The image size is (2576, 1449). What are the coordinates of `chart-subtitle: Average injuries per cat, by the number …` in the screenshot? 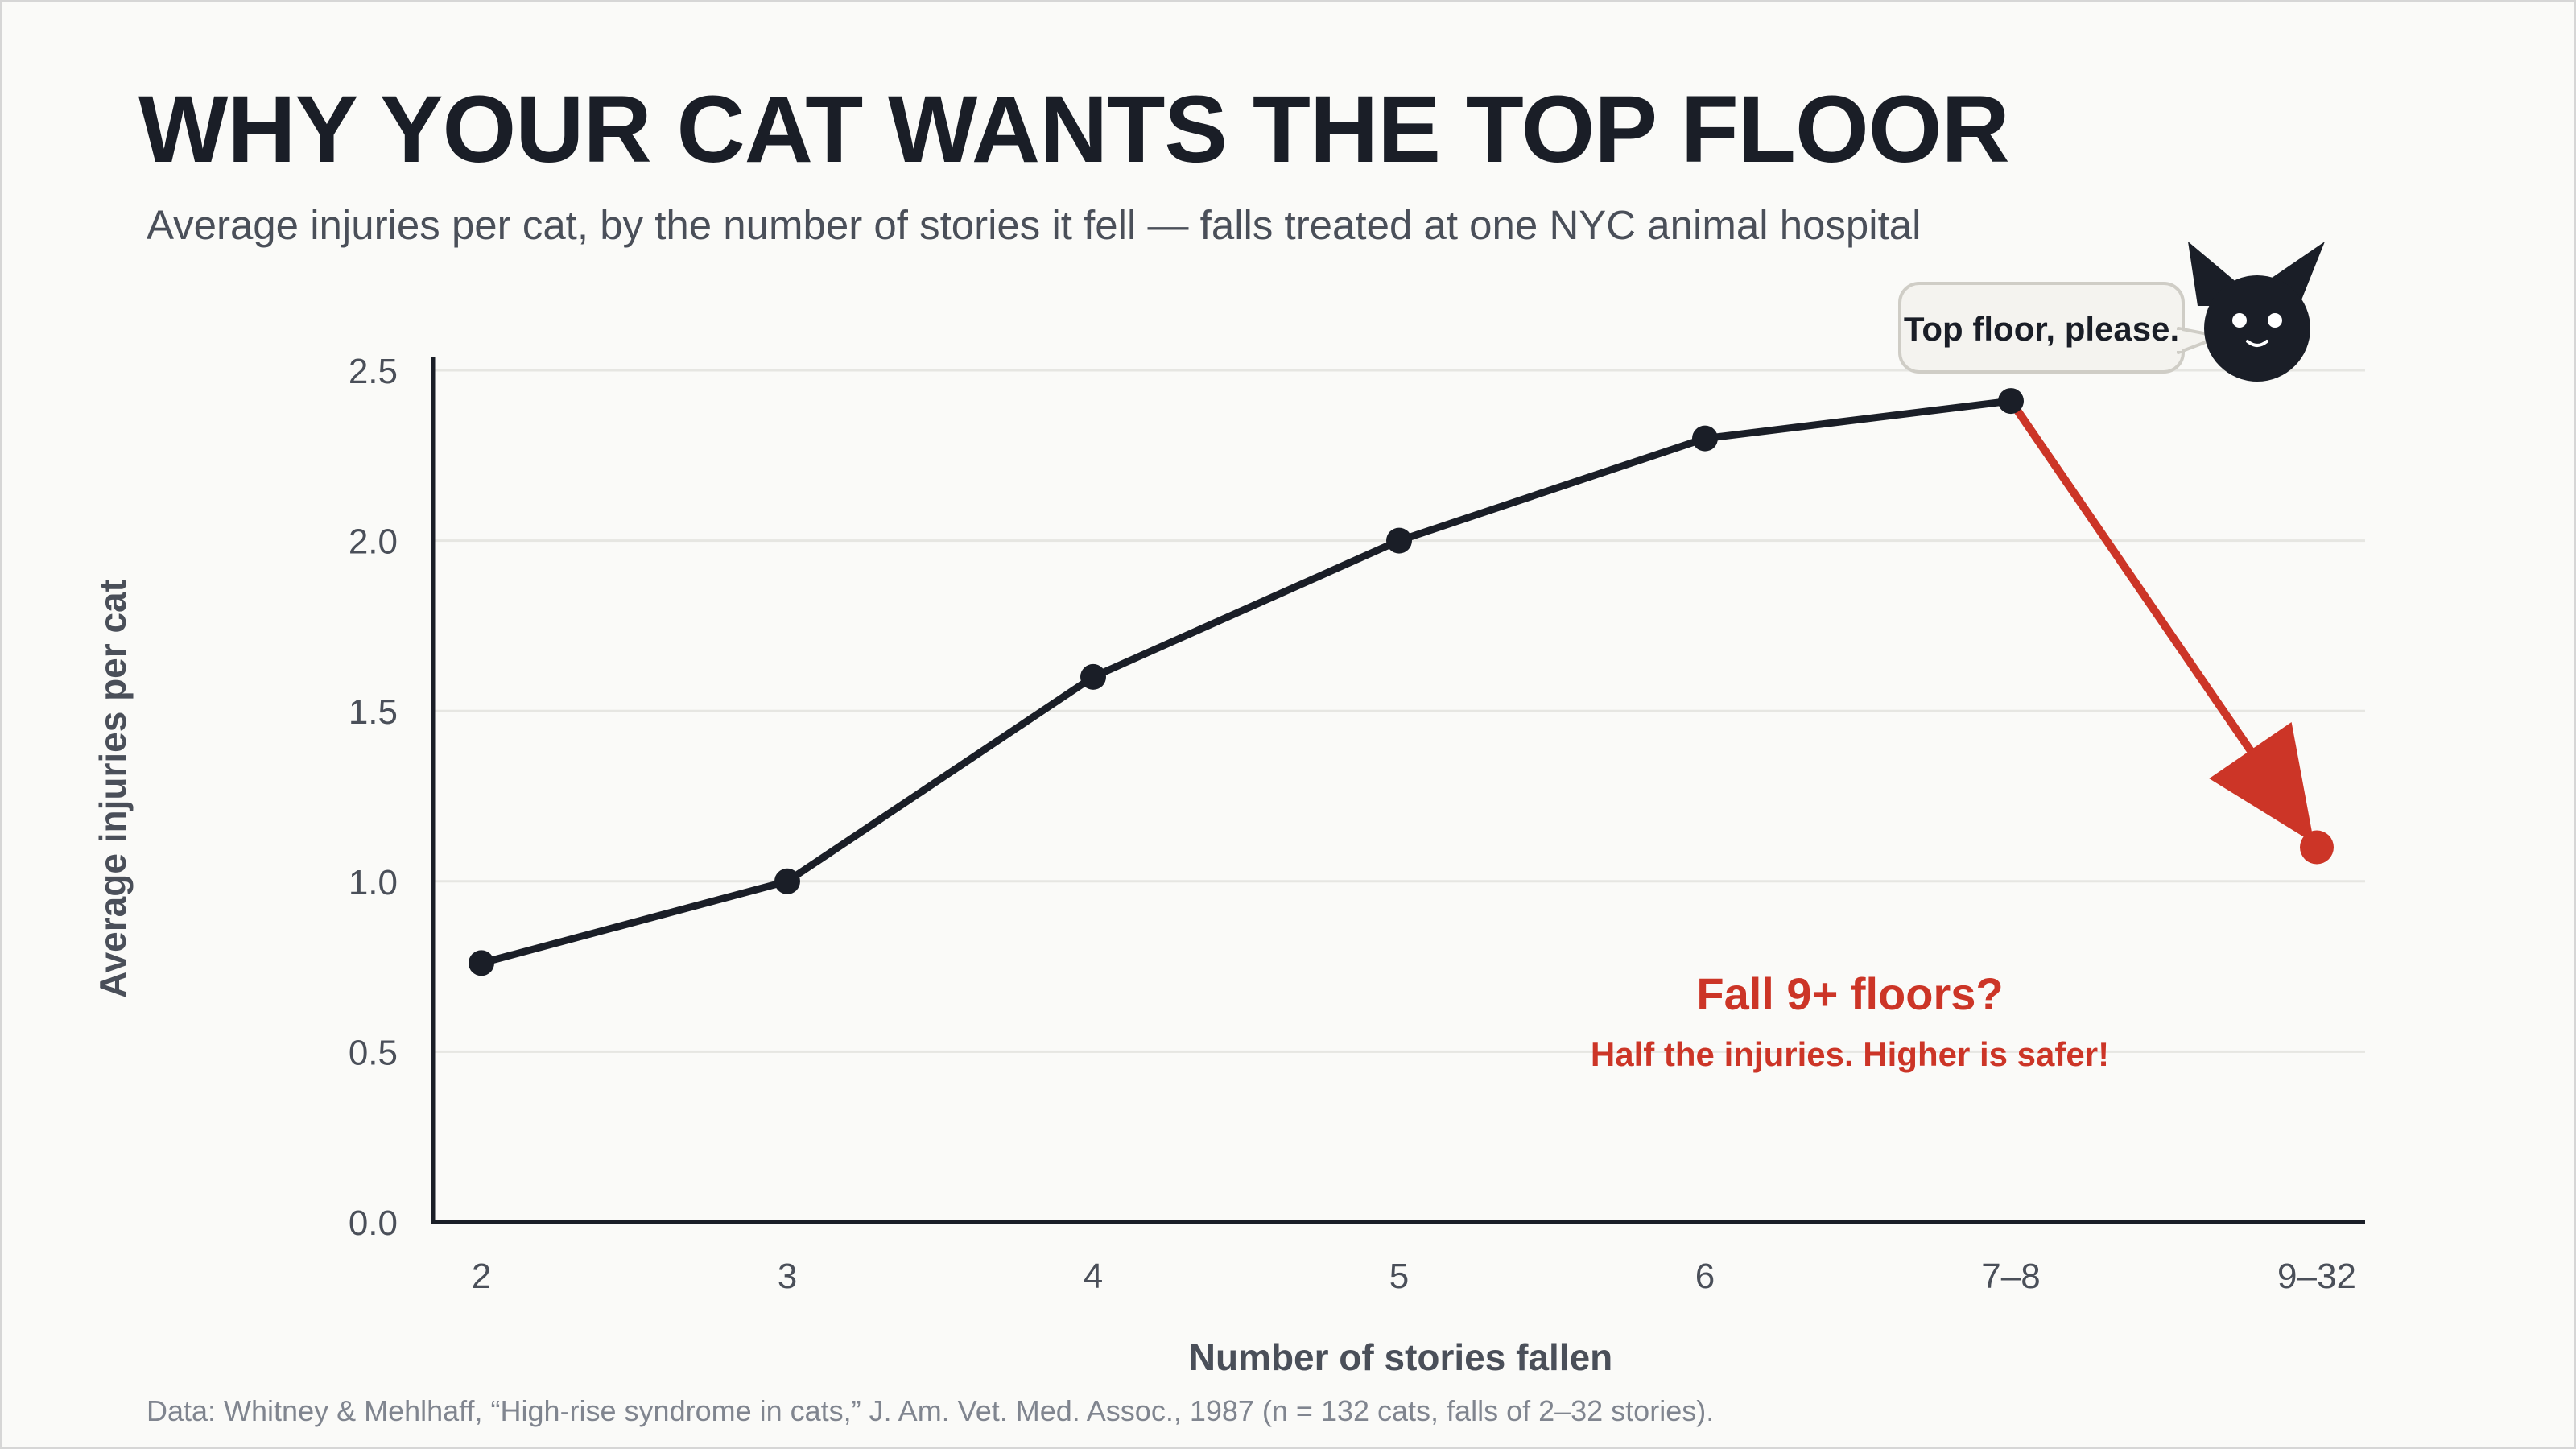 It's located at (1034, 225).